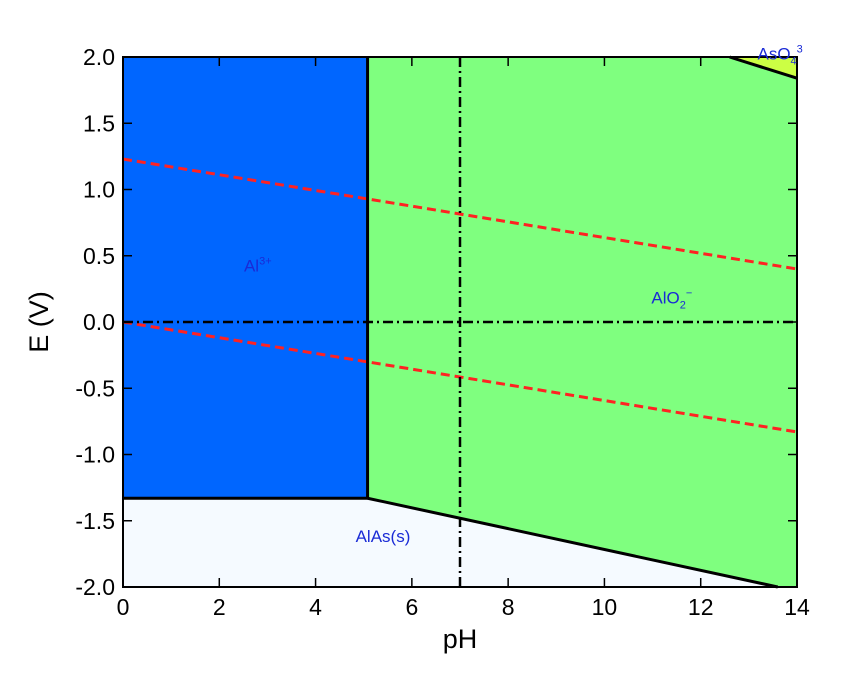 The image size is (860, 700). I want to click on y-axis-label: E (V), so click(39, 322).